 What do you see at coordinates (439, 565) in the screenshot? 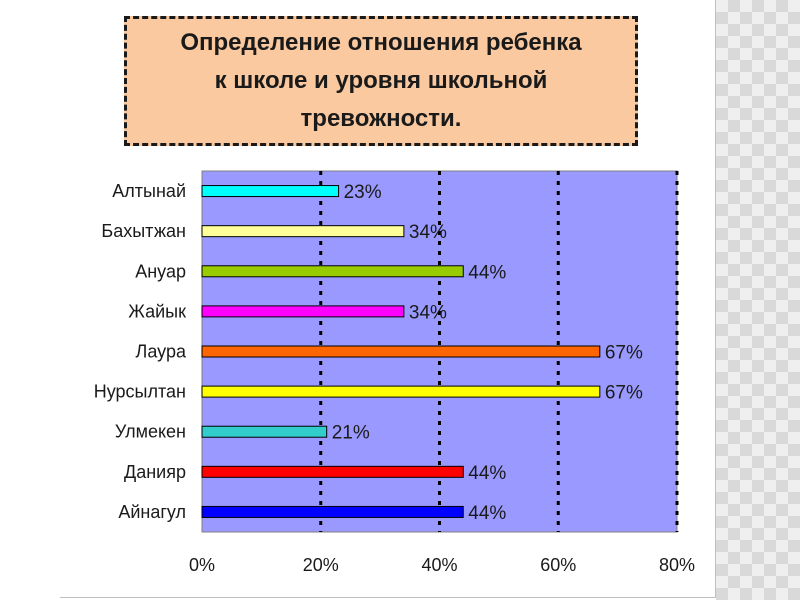
I see `x-tick-label: 40%` at bounding box center [439, 565].